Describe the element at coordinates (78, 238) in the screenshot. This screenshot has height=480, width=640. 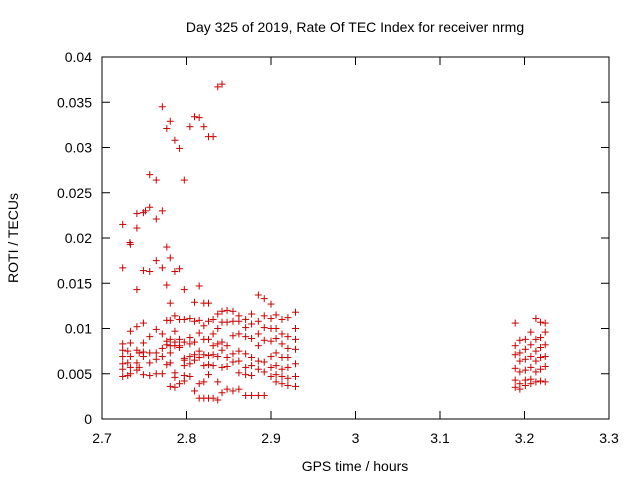
I see `y-tick-label: 0.02` at that location.